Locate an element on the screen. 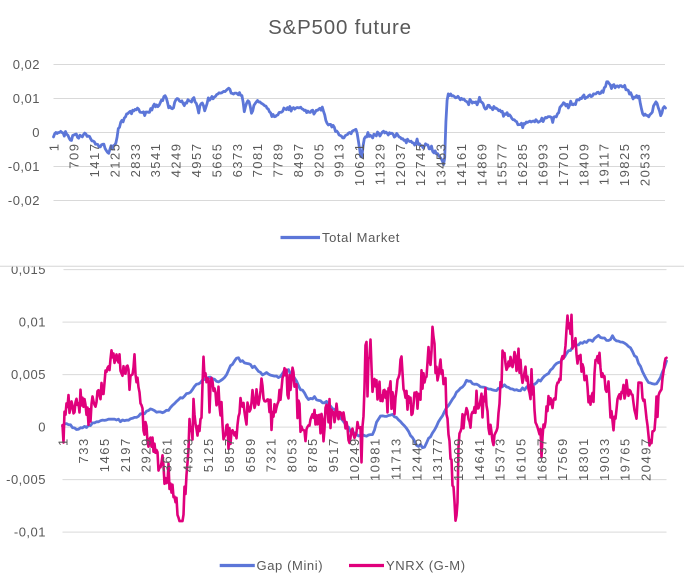 This screenshot has width=684, height=582. svg-text: 7789 is located at coordinates (278, 160).